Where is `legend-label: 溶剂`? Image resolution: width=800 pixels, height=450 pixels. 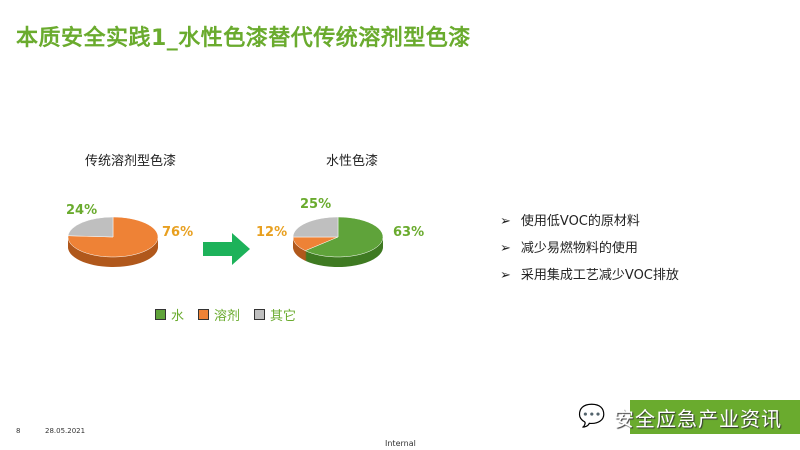 legend-label: 溶剂 is located at coordinates (227, 316).